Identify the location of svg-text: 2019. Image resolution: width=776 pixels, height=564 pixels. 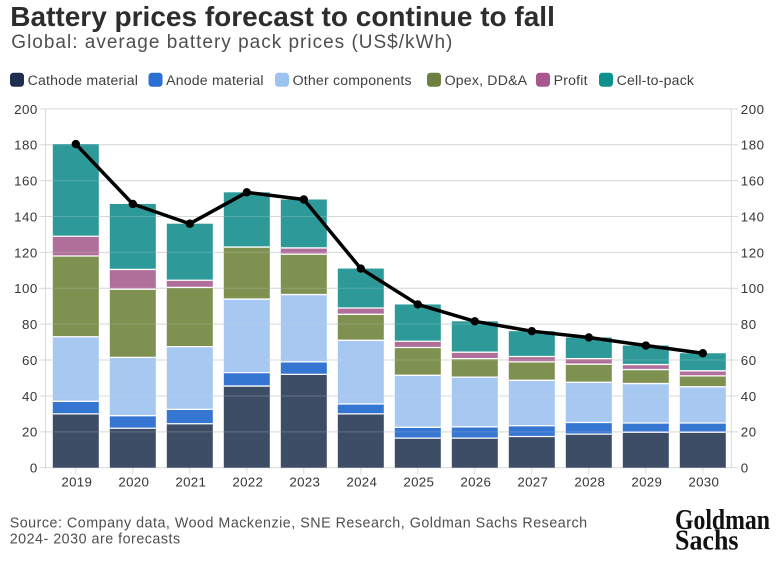
(76, 482).